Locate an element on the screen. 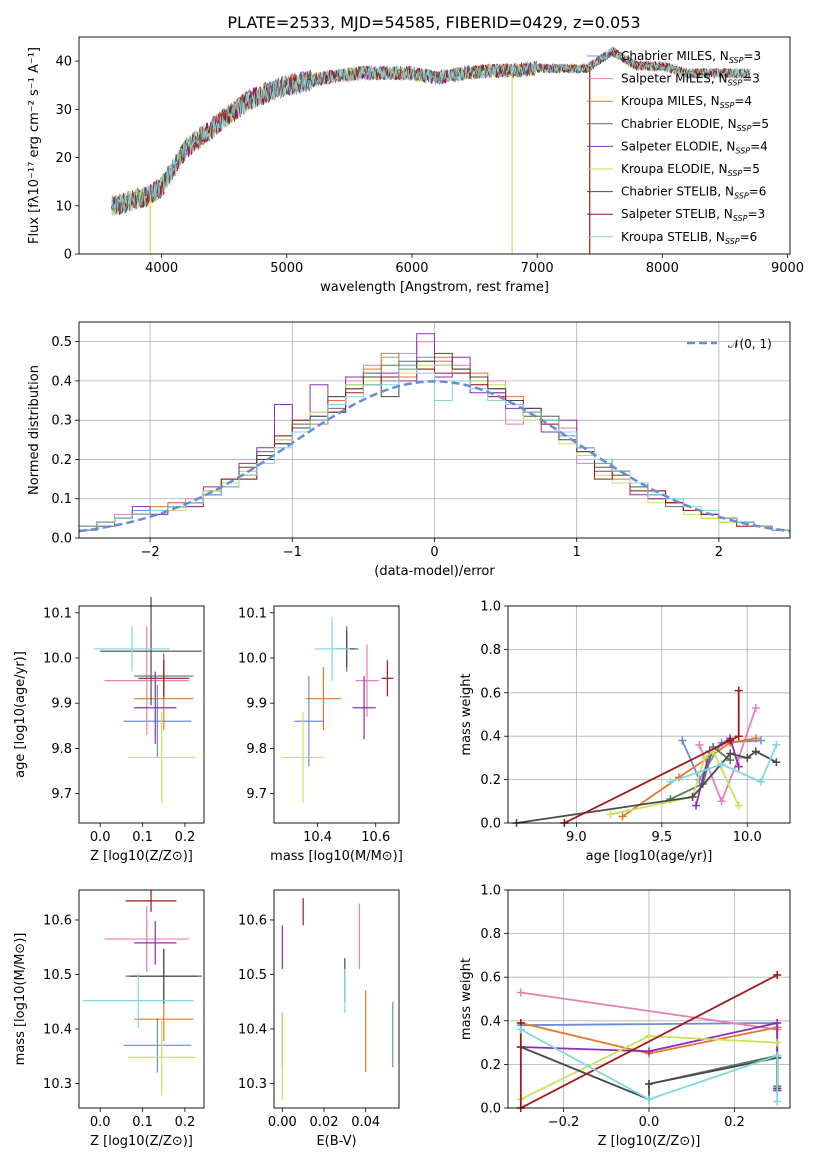 The image size is (819, 1170). legend-label: Kroupa ELODIE, NSSP=5 is located at coordinates (690, 170).